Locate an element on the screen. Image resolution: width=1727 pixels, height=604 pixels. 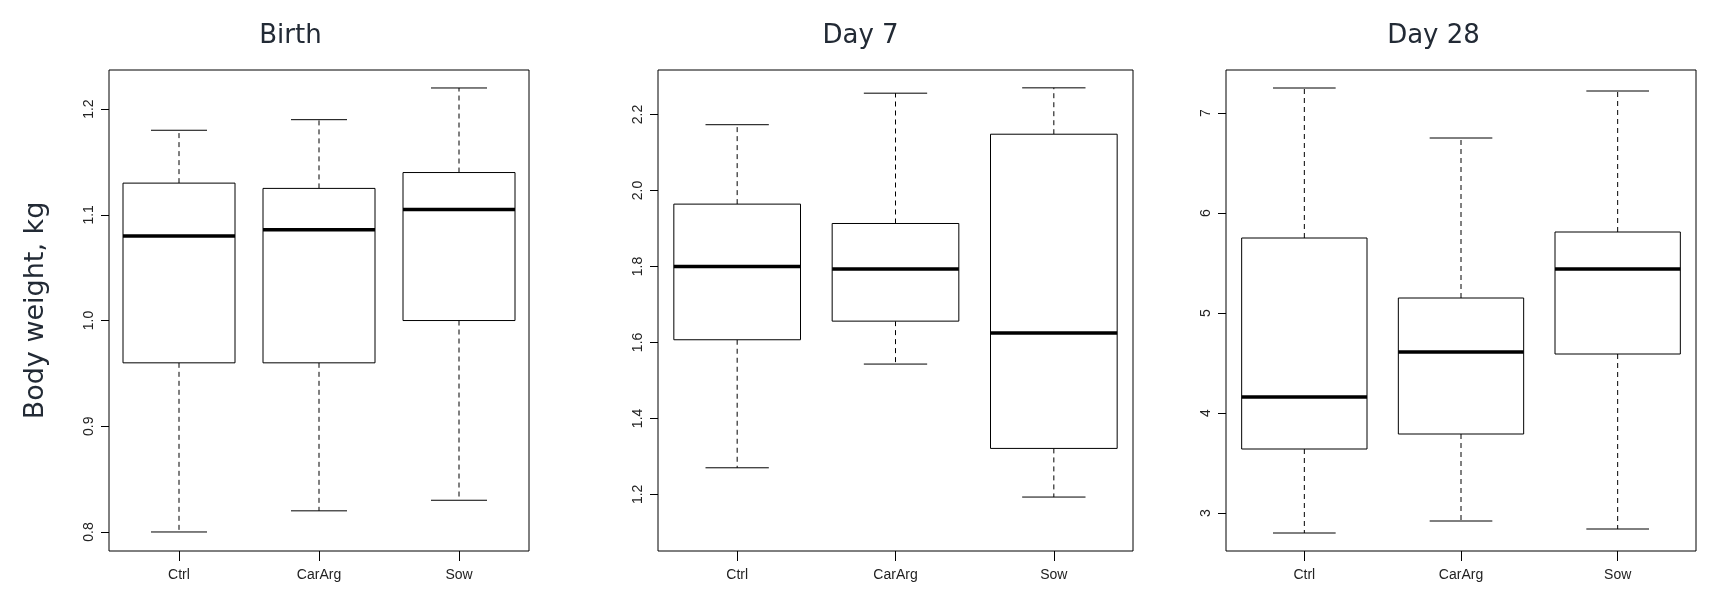
y-tick-label: 7 is located at coordinates (1205, 112).